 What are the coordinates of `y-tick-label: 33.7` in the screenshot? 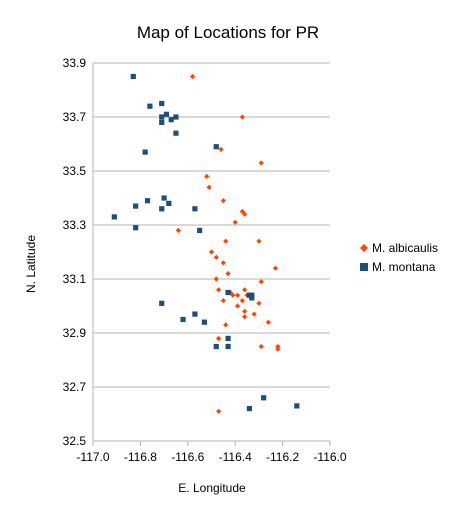 It's located at (75, 117).